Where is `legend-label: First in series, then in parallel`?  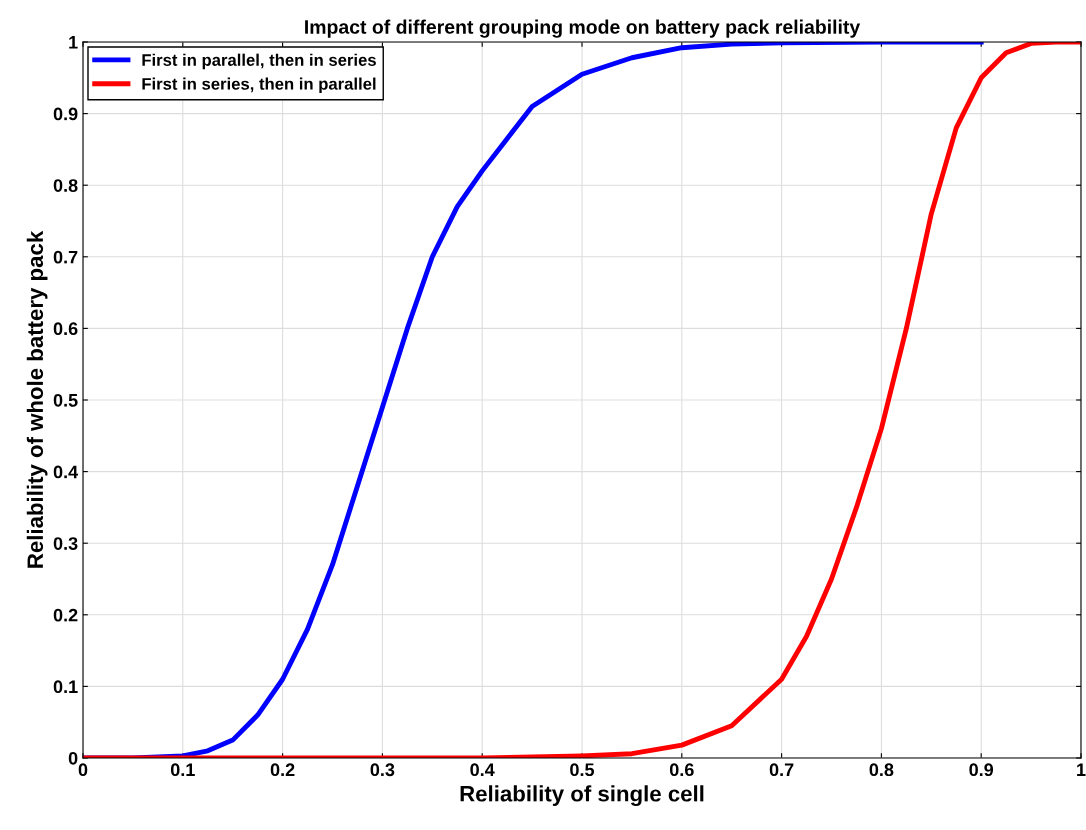 legend-label: First in series, then in parallel is located at coordinates (259, 85).